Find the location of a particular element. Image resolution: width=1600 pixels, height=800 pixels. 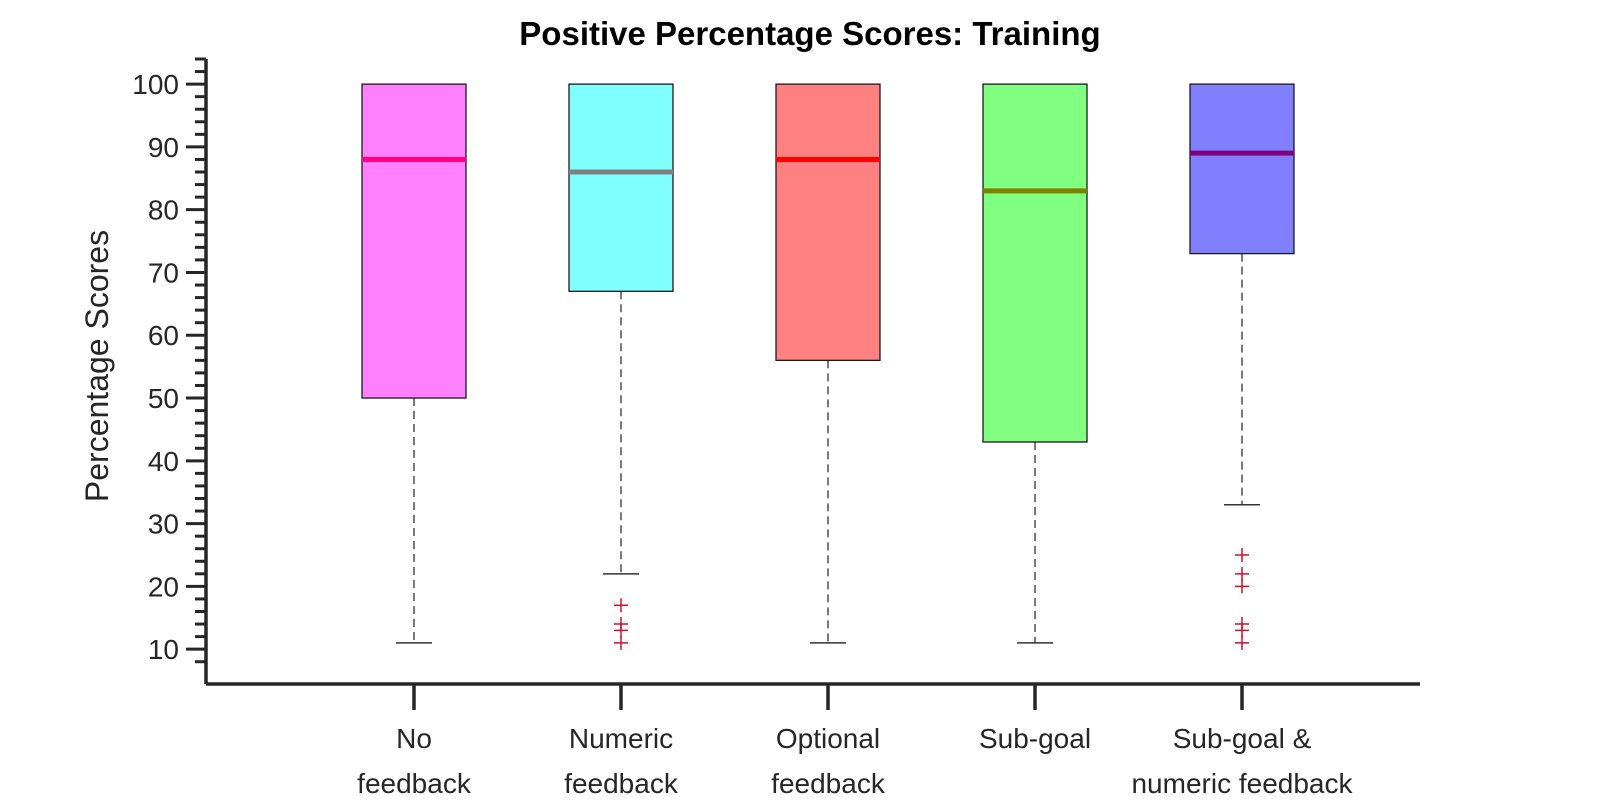

y-tick-label: 70 is located at coordinates (163, 272).